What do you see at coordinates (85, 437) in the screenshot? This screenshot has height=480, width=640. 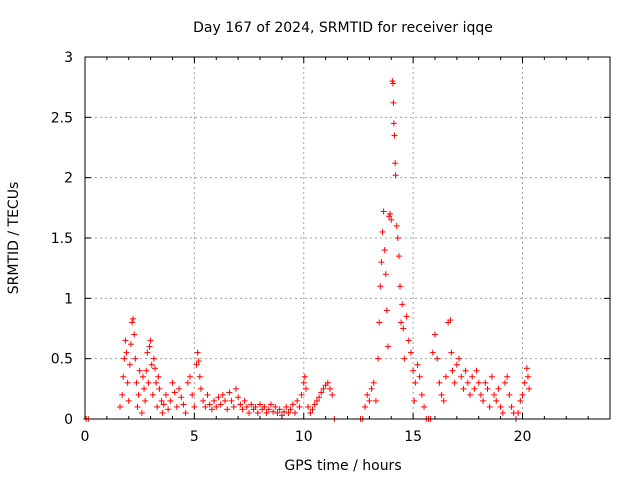 I see `x-tick-label: 0` at bounding box center [85, 437].